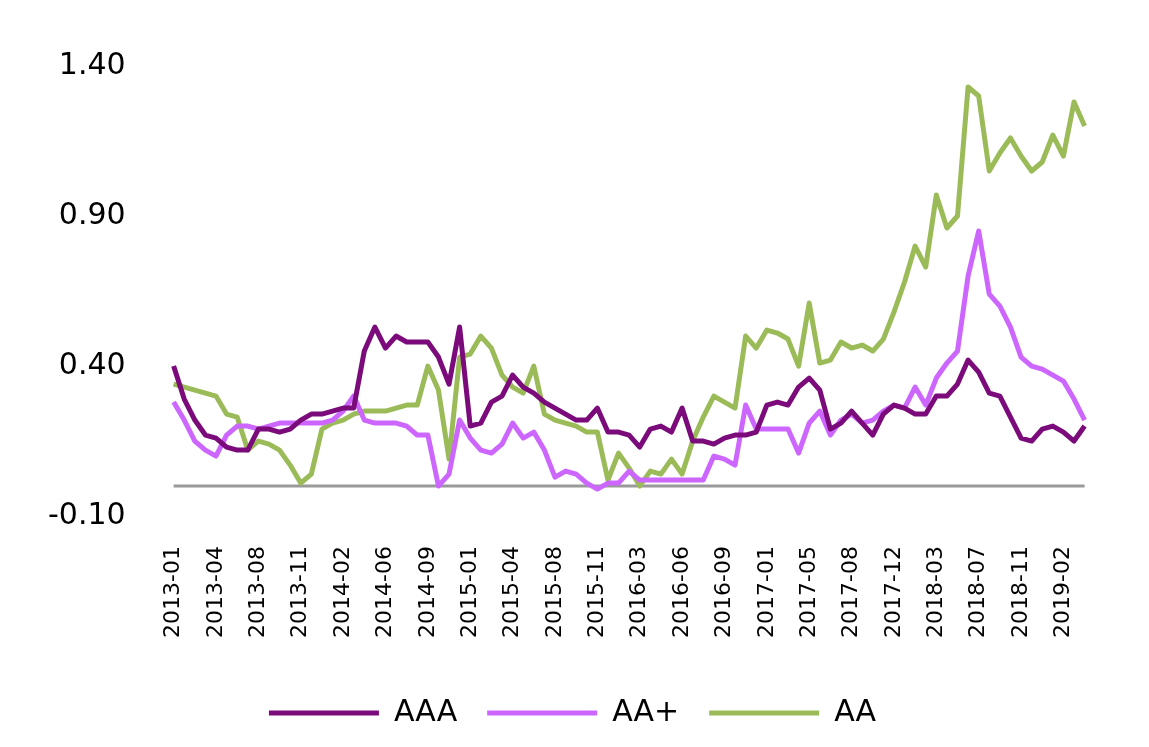 This screenshot has height=747, width=1149. Describe the element at coordinates (935, 592) in the screenshot. I see `x-tick-label: 2018-03` at that location.